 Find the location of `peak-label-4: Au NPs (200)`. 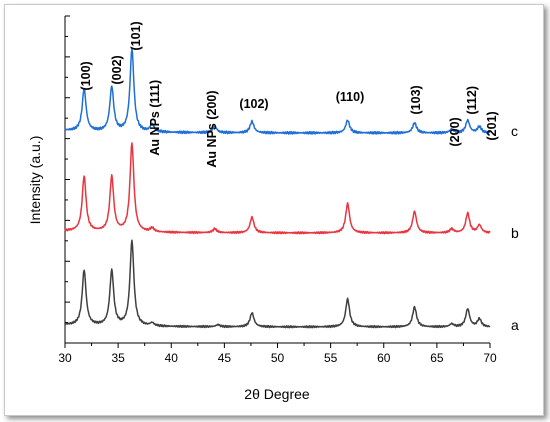

peak-label-4: Au NPs (200) is located at coordinates (212, 128).